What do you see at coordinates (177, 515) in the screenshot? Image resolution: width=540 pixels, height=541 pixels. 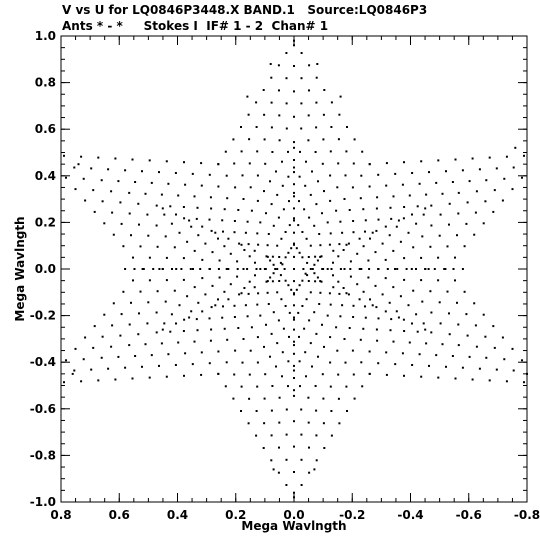 I see `x-tick-label: 0.4` at bounding box center [177, 515].